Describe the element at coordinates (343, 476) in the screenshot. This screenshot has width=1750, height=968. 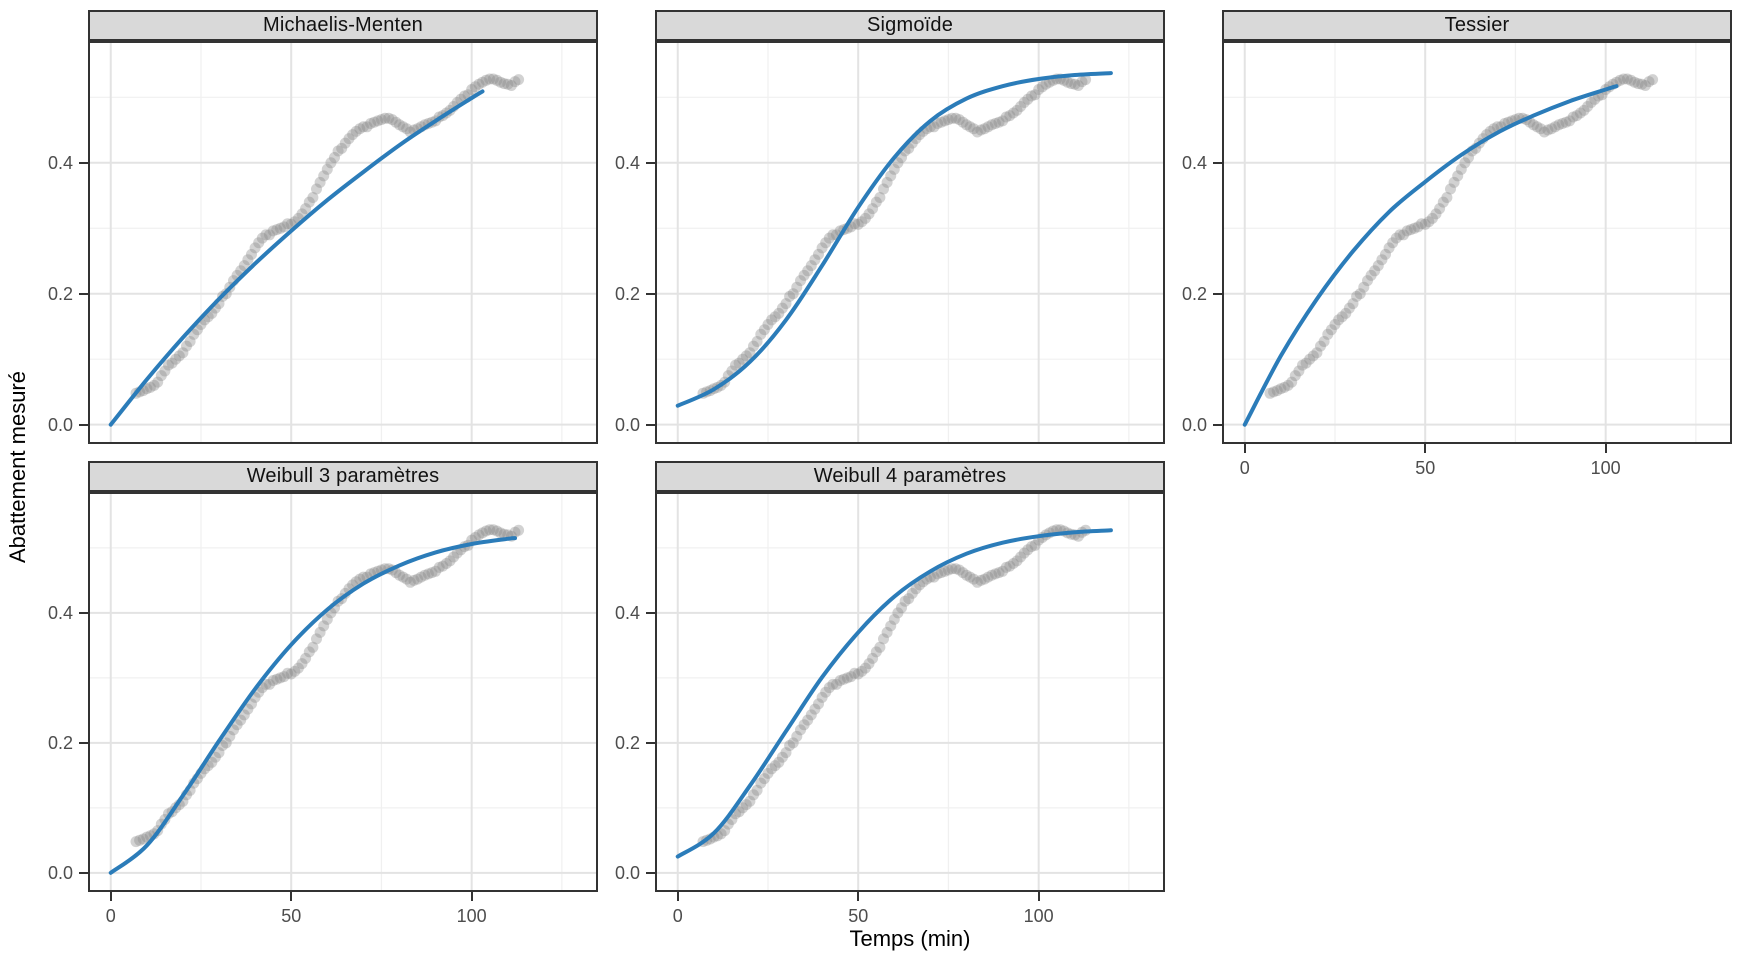
I see `facet-title: Weibull 3 paramètres` at that location.